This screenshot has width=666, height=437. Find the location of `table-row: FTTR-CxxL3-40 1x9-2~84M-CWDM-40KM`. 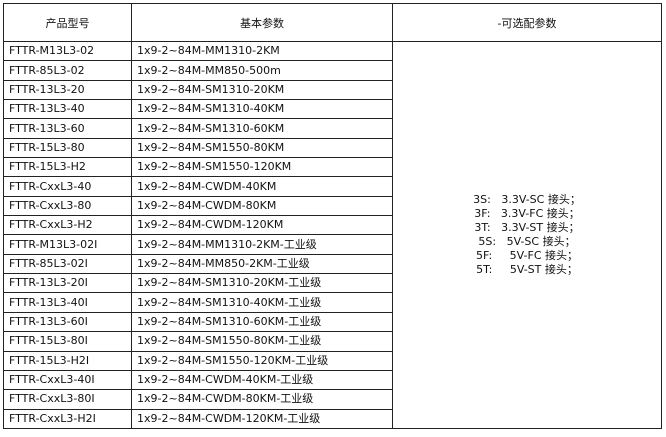

table-row: FTTR-CxxL3-40 1x9-2~84M-CWDM-40KM is located at coordinates (332, 186).